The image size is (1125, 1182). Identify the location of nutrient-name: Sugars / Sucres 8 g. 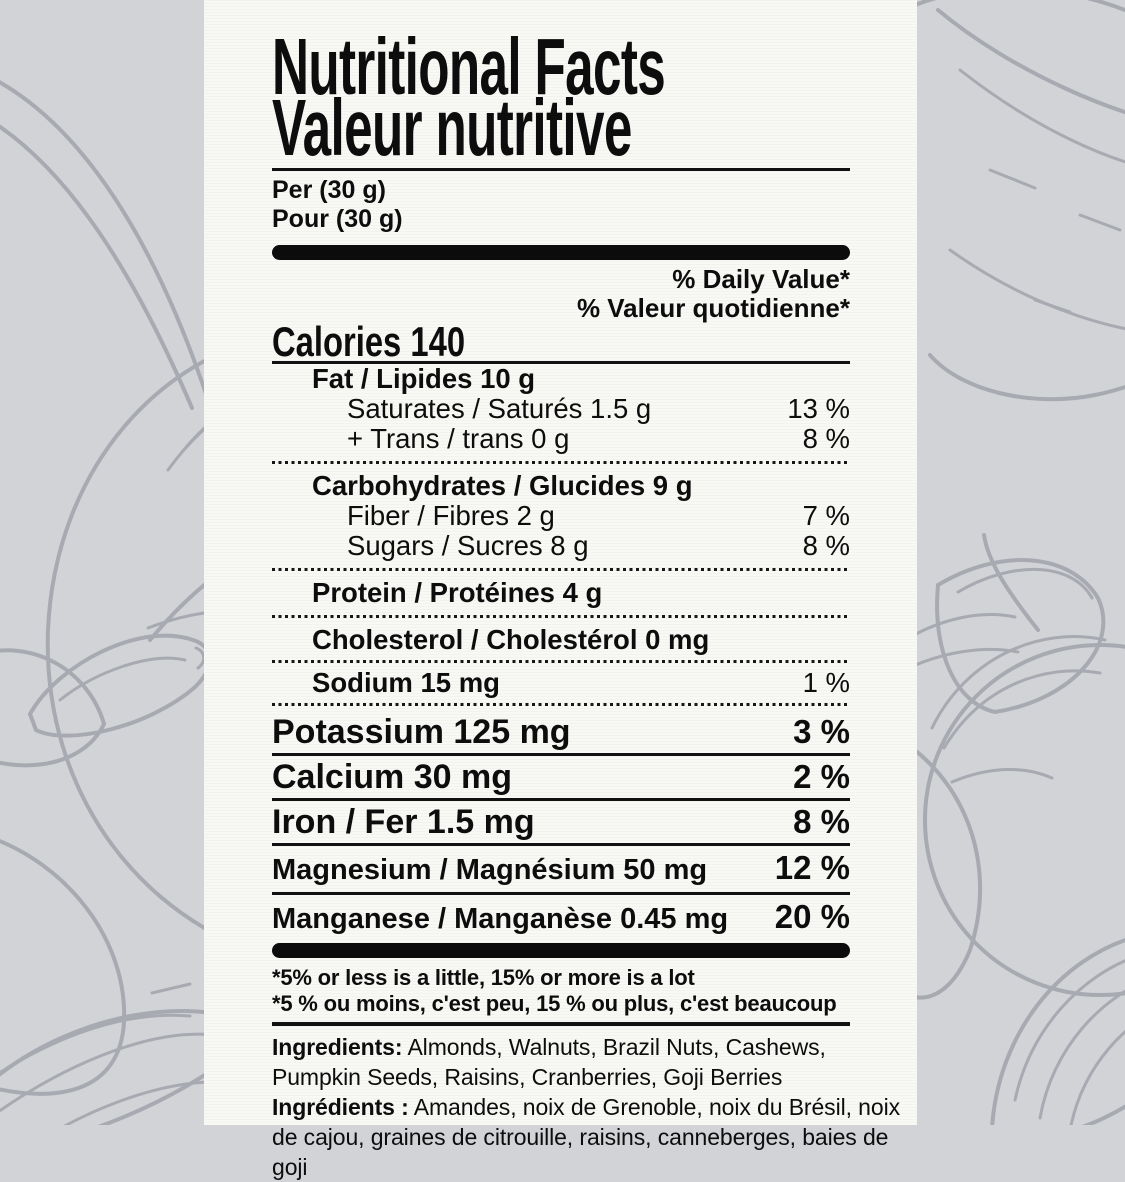
(468, 545).